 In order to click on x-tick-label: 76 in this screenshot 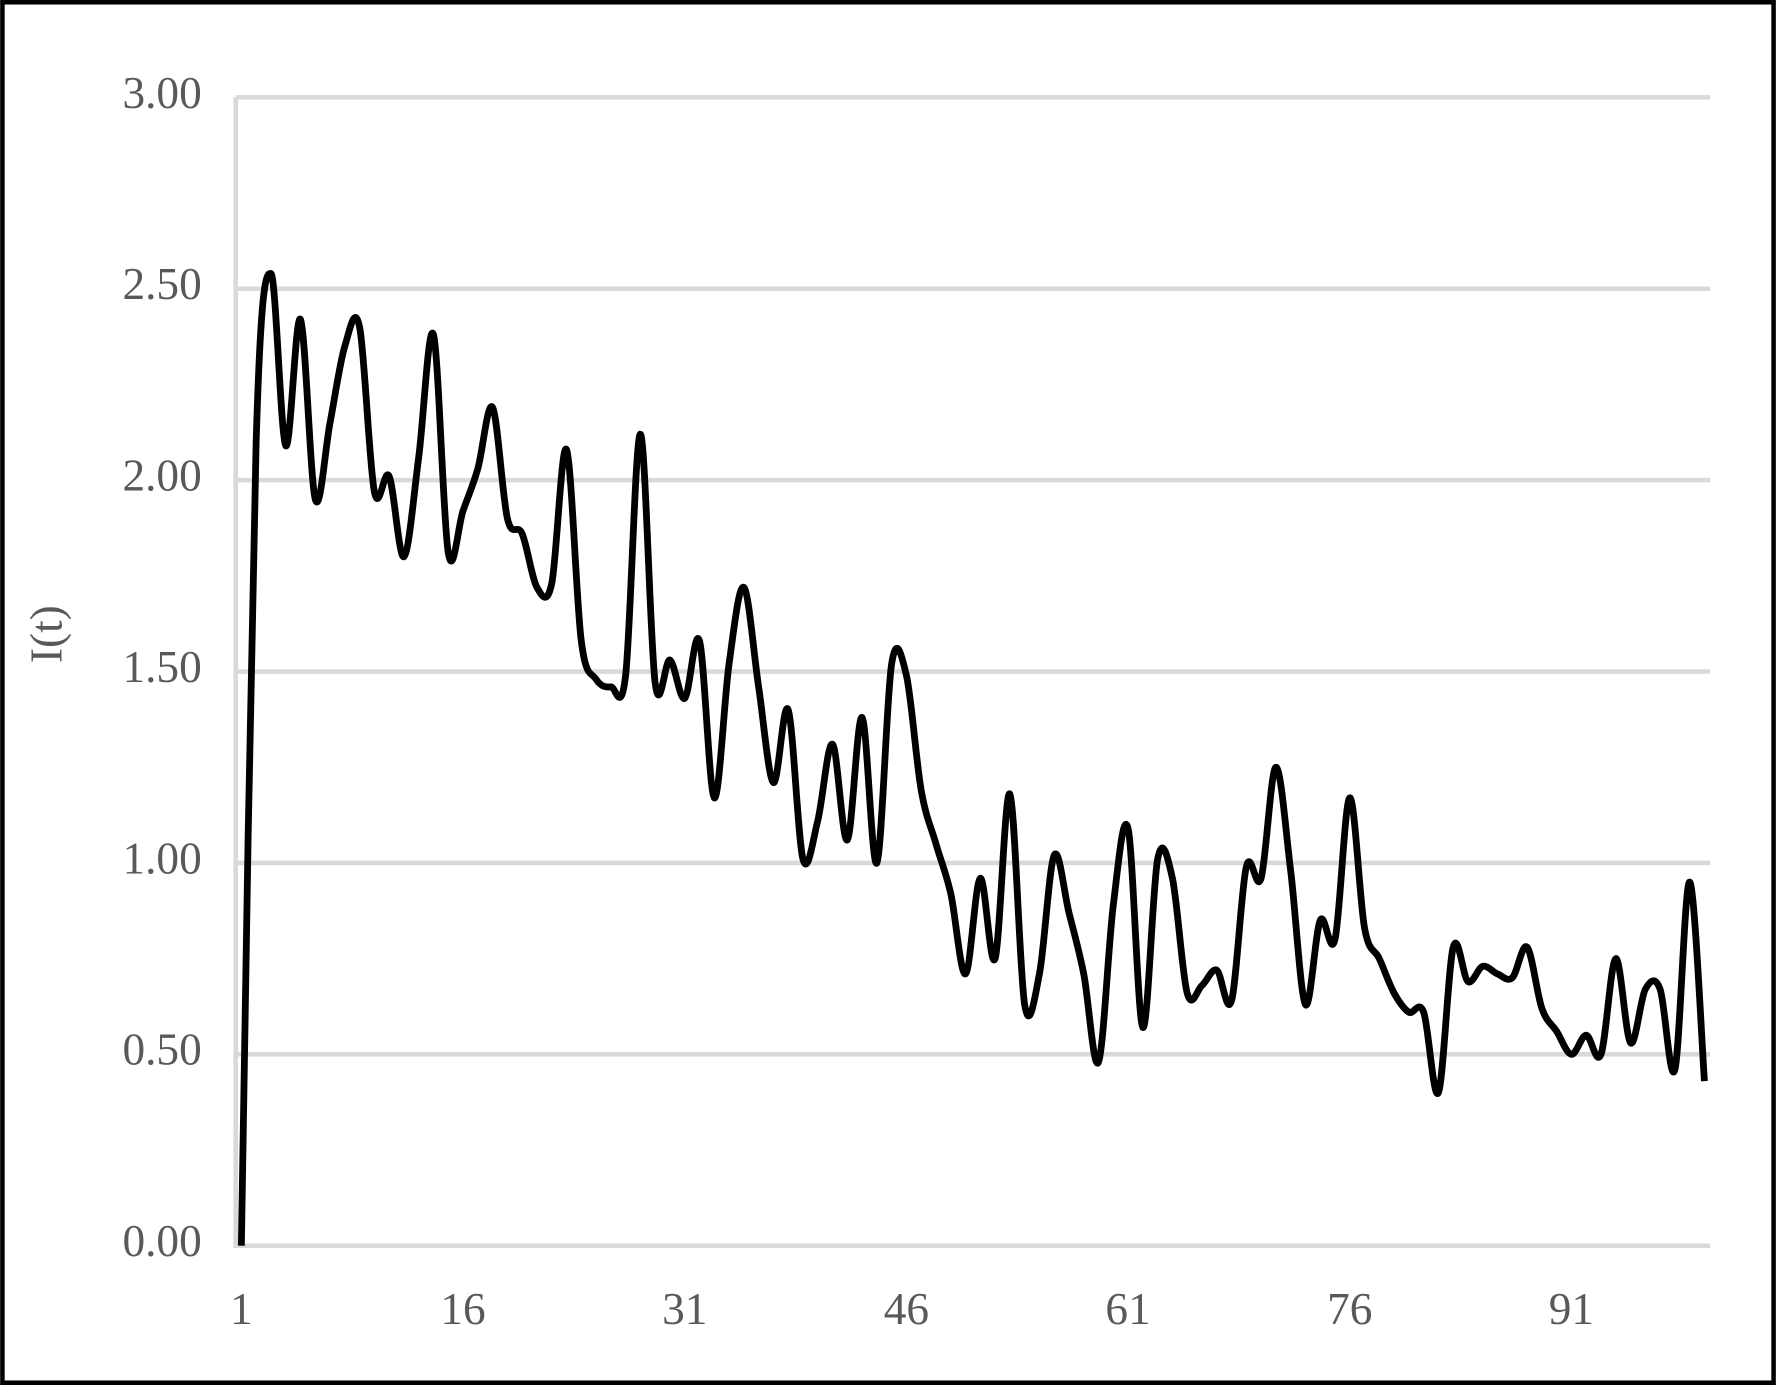, I will do `click(1349, 1309)`.